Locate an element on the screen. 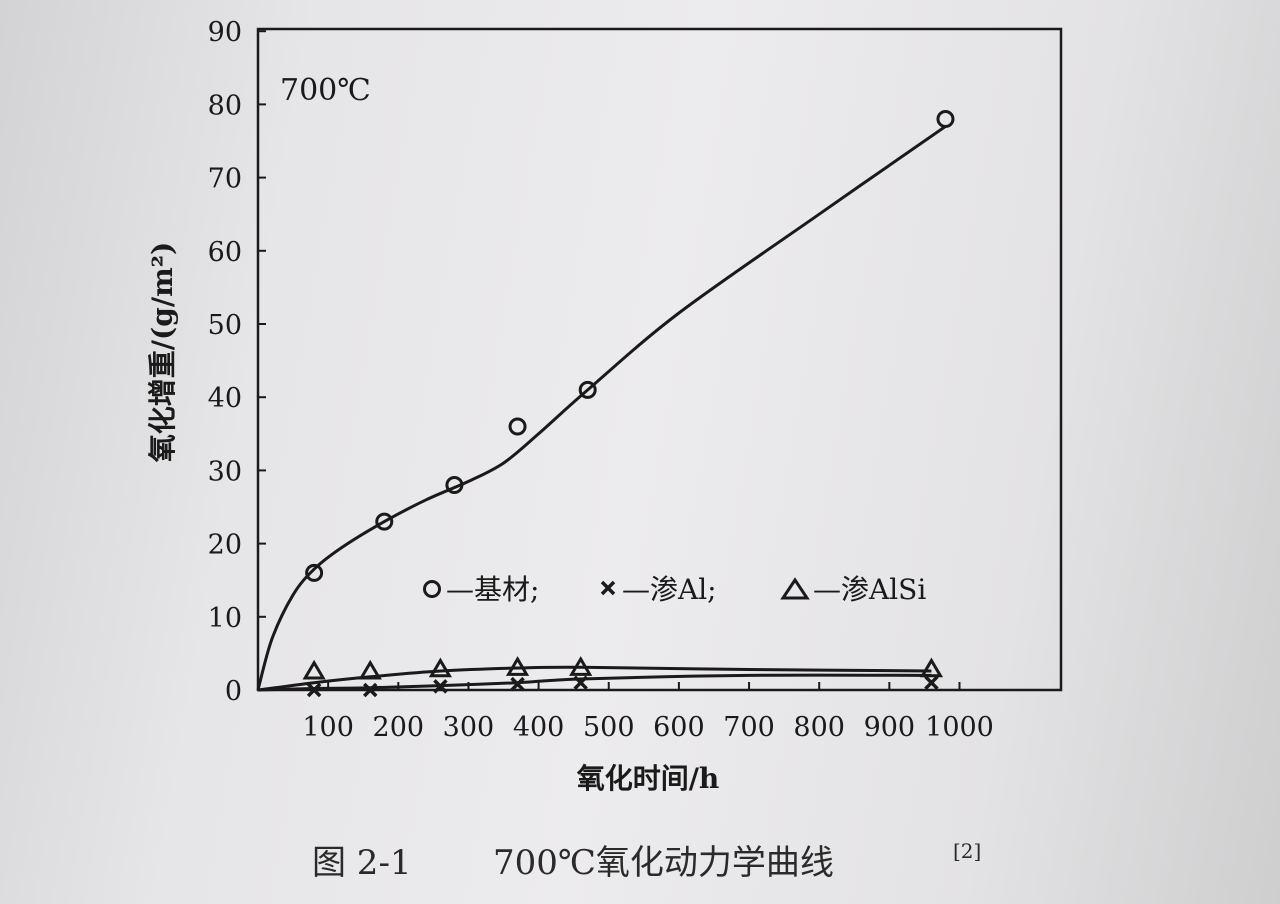 The image size is (1280, 904). legend-label-alsi: —渗AlSi is located at coordinates (869, 589).